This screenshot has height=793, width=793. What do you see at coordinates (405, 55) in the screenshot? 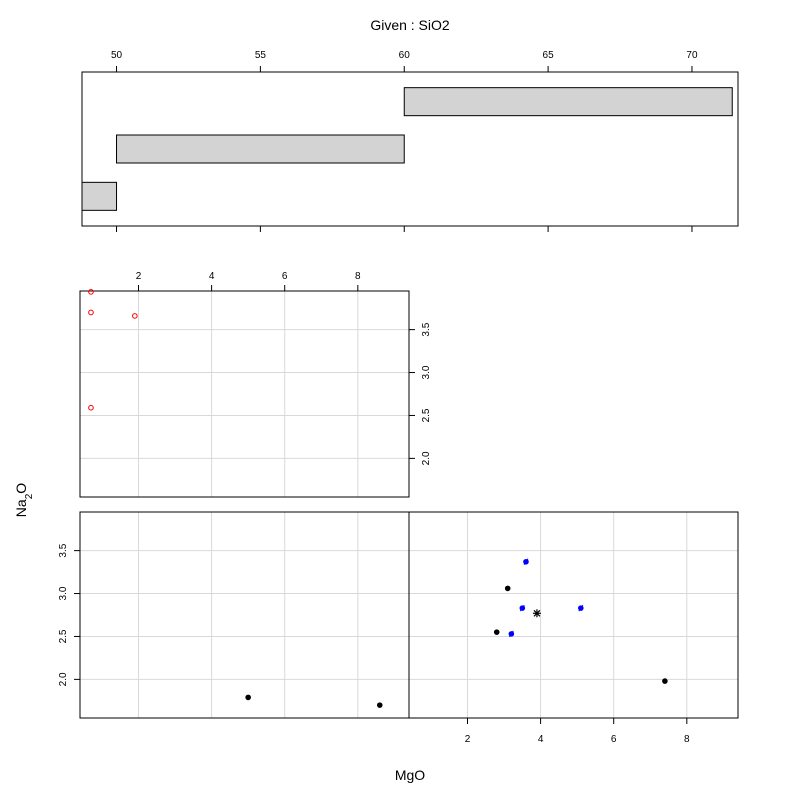
I see `given-tick-label: 60` at bounding box center [405, 55].